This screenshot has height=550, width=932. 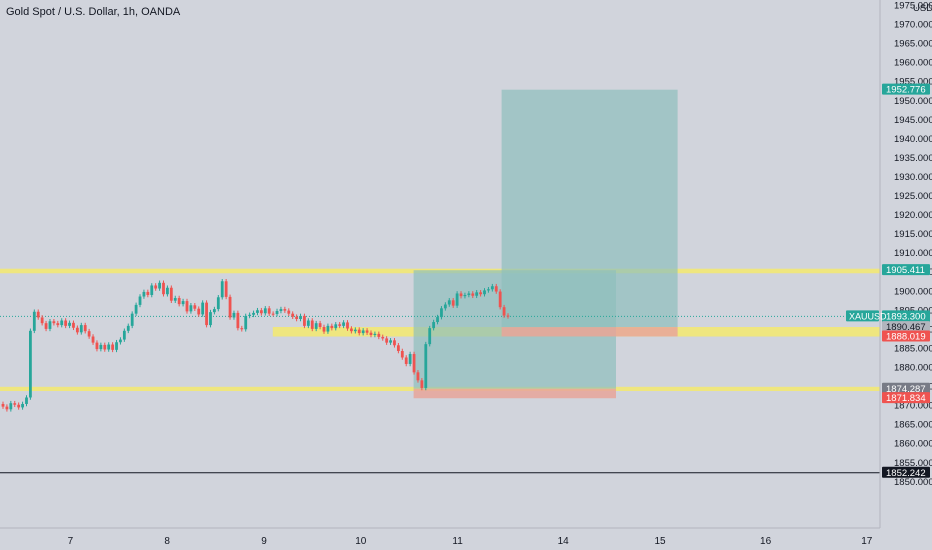 What do you see at coordinates (913, 425) in the screenshot?
I see `price-tick-label: 1865.000` at bounding box center [913, 425].